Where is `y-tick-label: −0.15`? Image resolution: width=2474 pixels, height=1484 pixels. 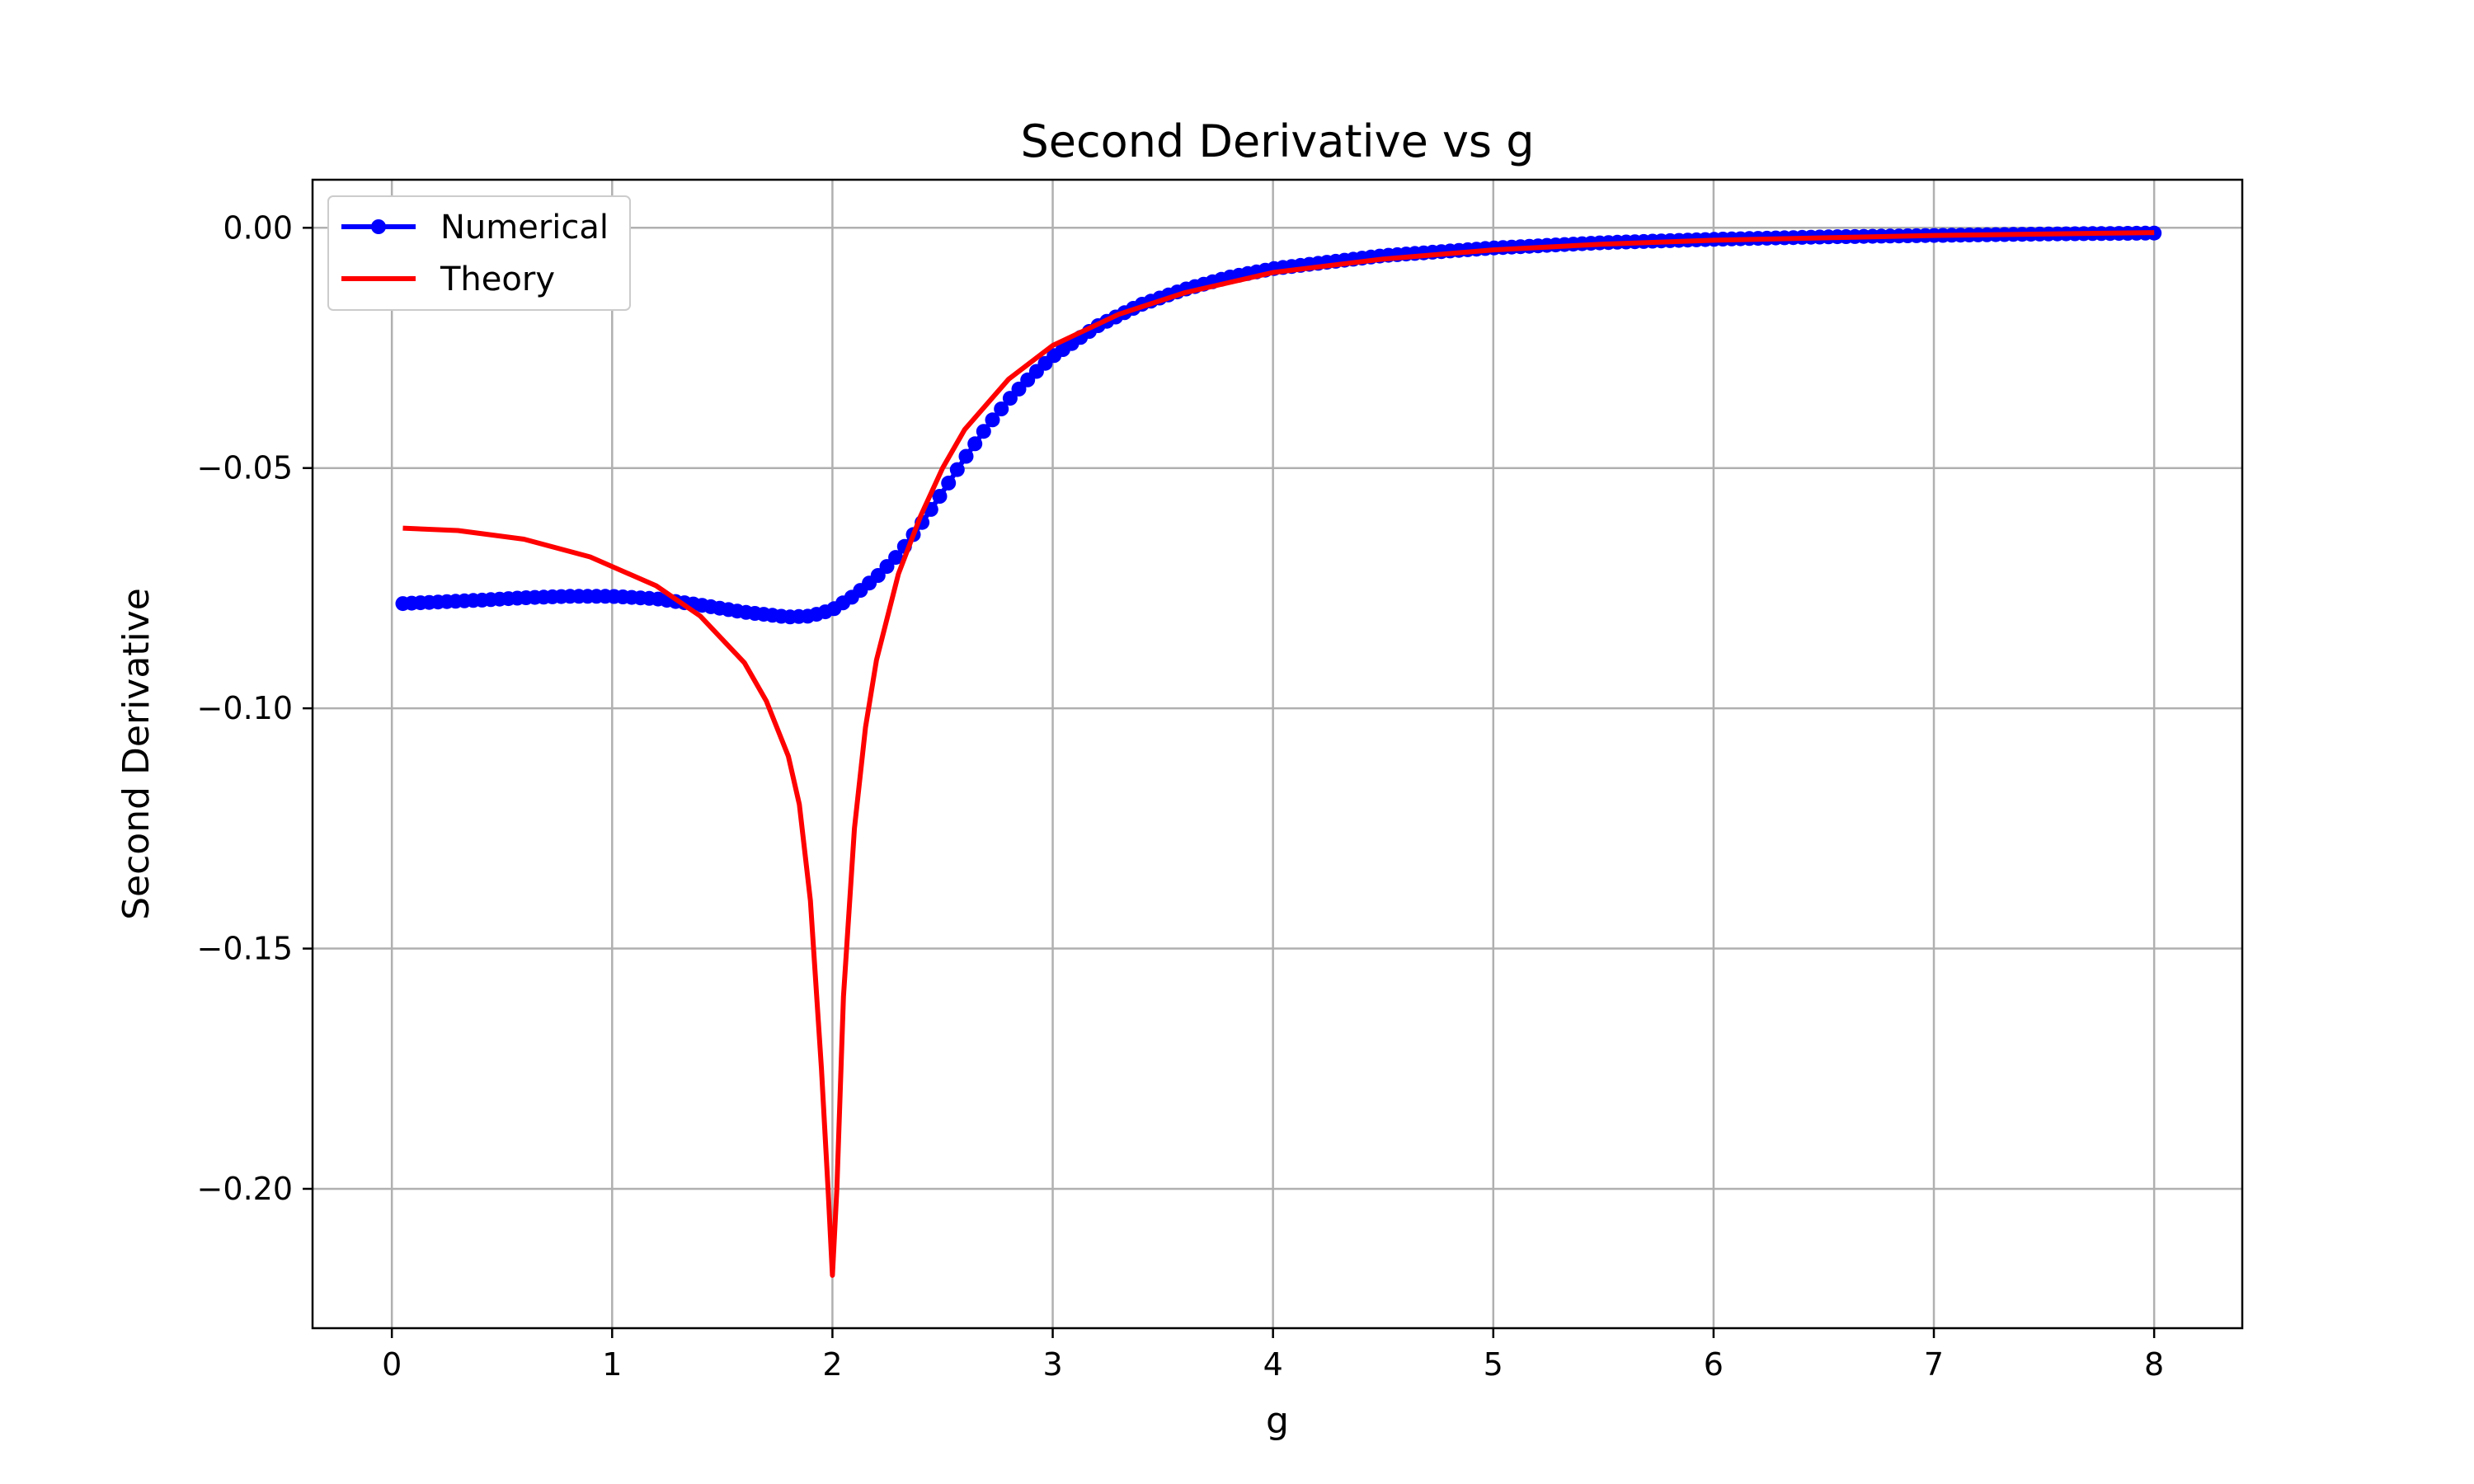
y-tick-label: −0.15 is located at coordinates (245, 949).